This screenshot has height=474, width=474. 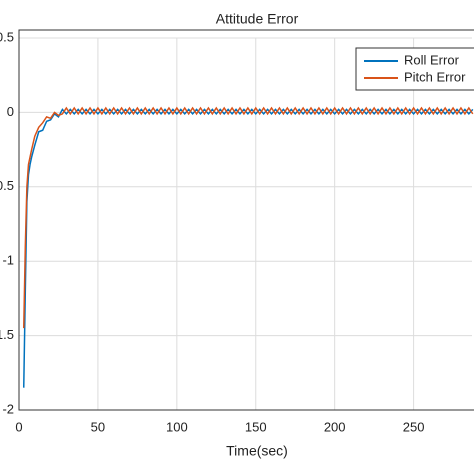 I want to click on x-tick-label: 200, so click(x=335, y=426).